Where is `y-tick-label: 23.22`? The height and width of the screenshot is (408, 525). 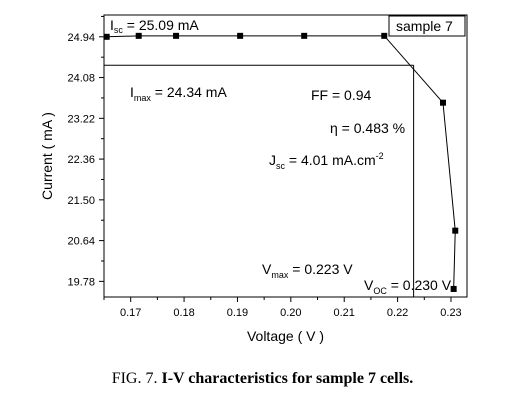
y-tick-label: 23.22 is located at coordinates (81, 119).